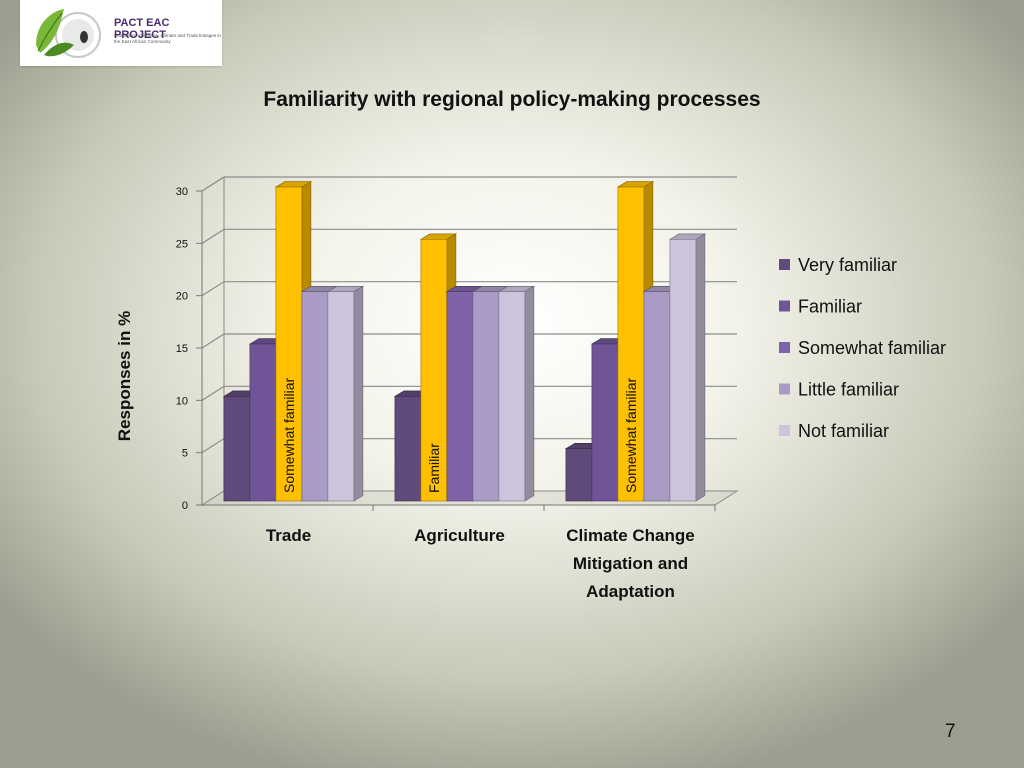  Describe the element at coordinates (434, 468) in the screenshot. I see `bar-label: Familiar` at that location.